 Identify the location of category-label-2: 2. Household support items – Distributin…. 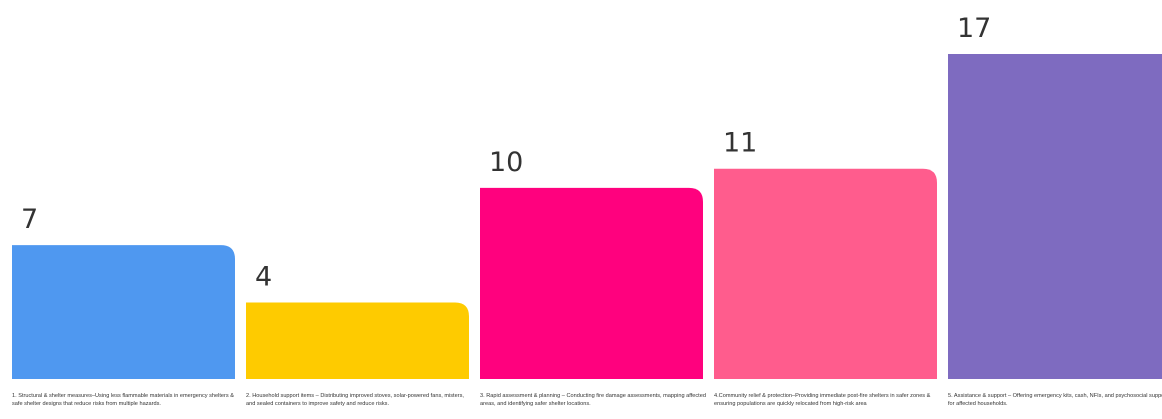
(355, 400).